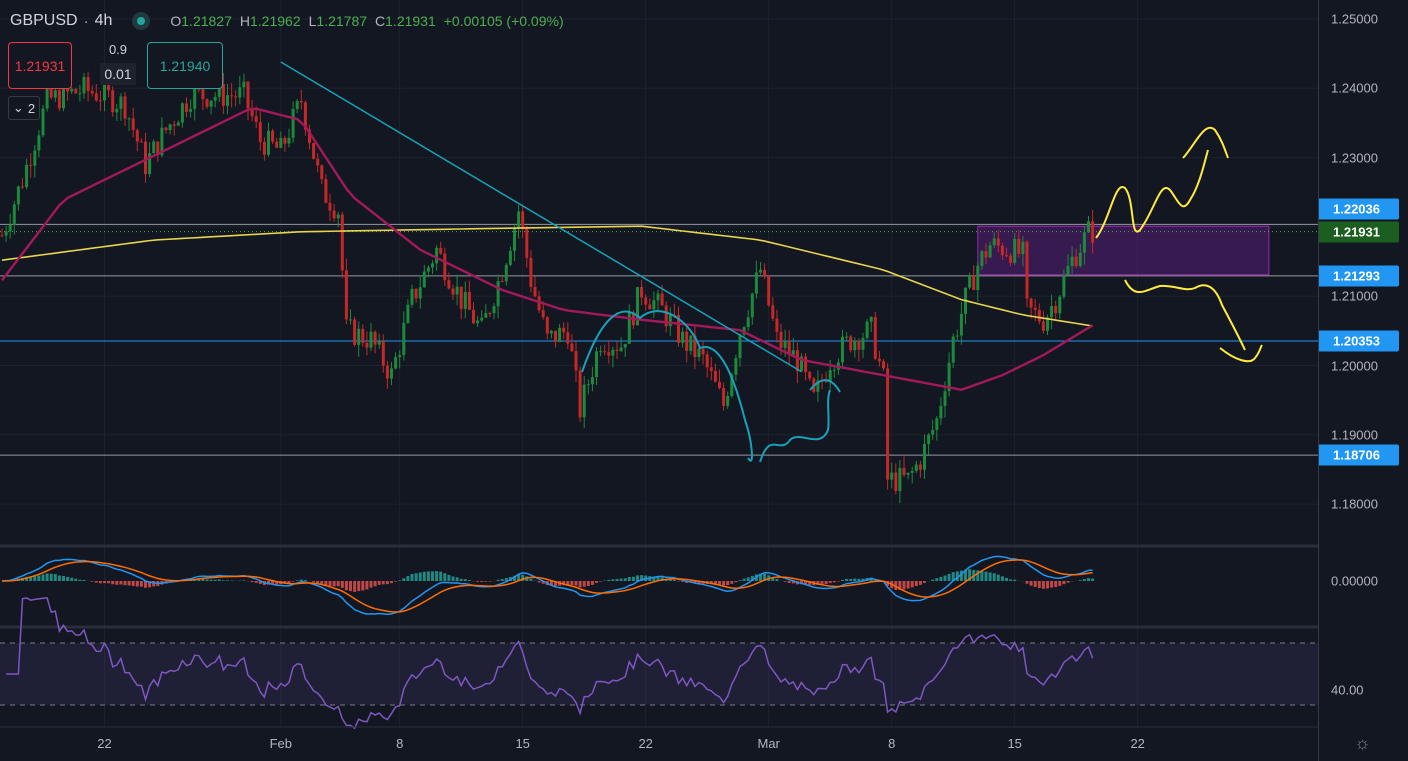 Image resolution: width=1408 pixels, height=761 pixels. What do you see at coordinates (892, 743) in the screenshot?
I see `time-label: 8` at bounding box center [892, 743].